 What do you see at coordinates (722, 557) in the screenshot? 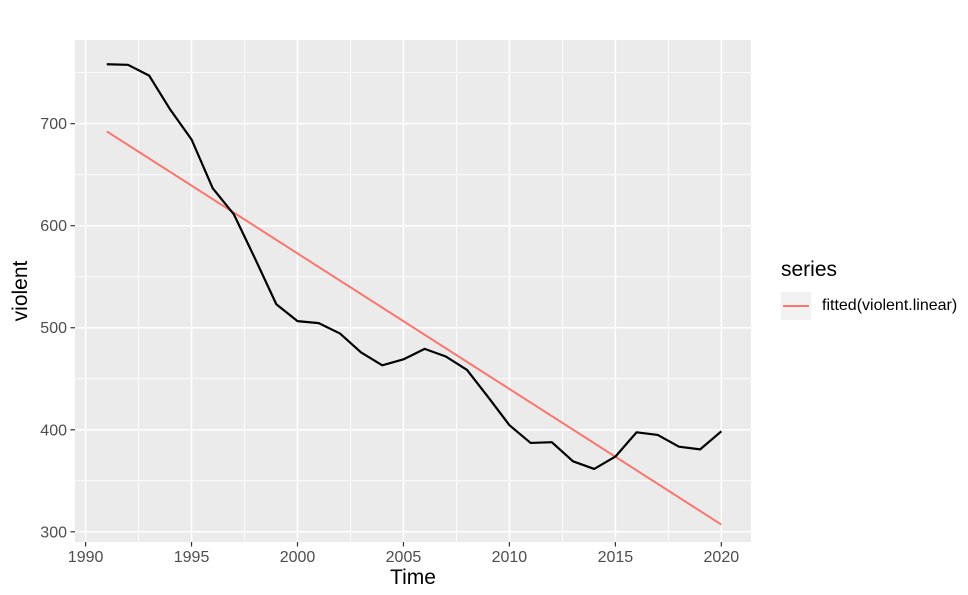
I see `x-tick-label: 2020` at bounding box center [722, 557].